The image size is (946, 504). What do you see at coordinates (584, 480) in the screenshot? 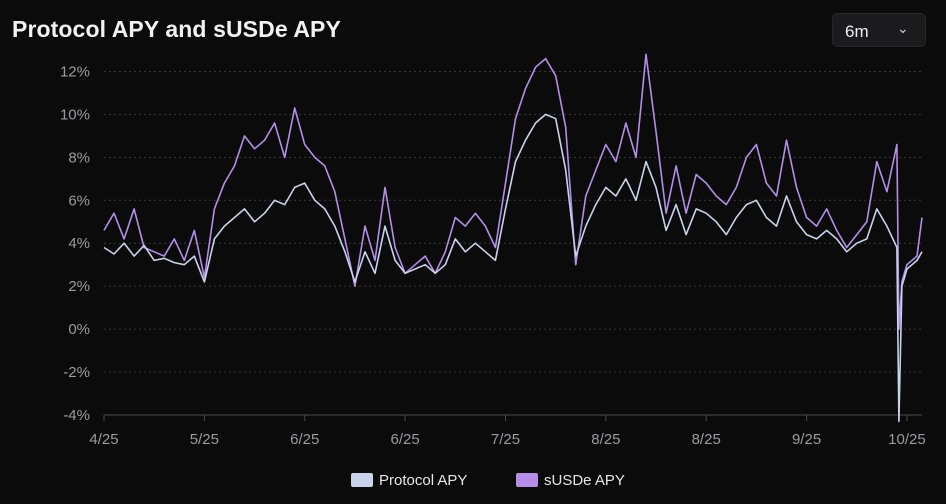
I see `legend-label-susde: sUSDe APY` at bounding box center [584, 480].